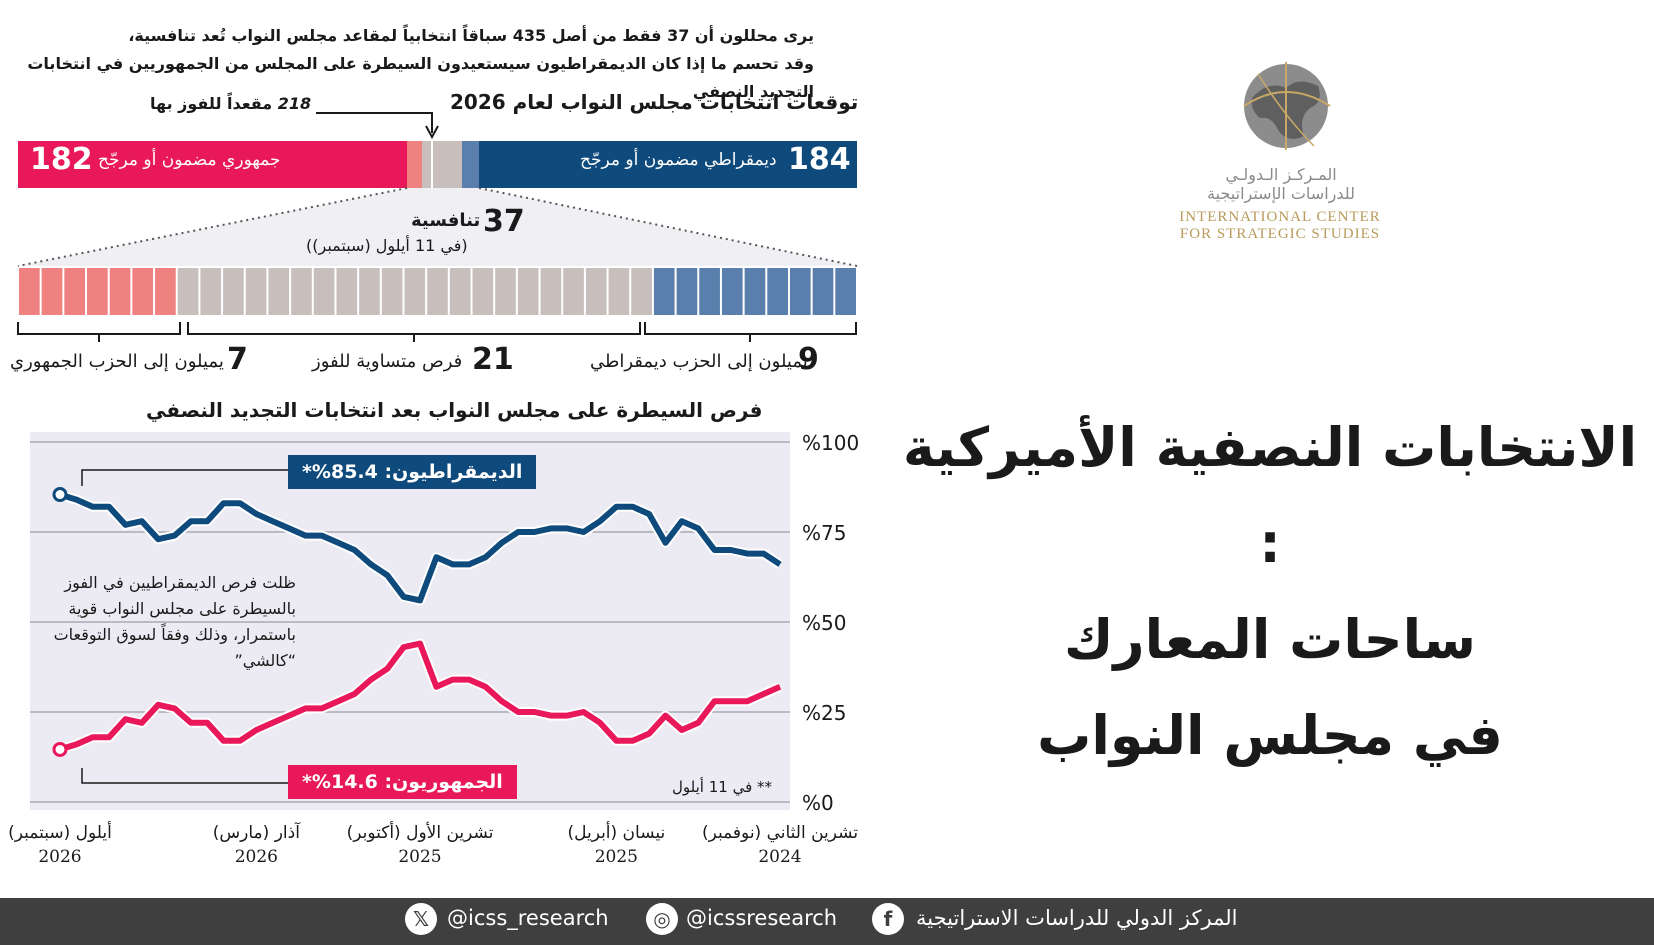  Describe the element at coordinates (294, 103) in the screenshot. I see `majority-number: 218` at that location.